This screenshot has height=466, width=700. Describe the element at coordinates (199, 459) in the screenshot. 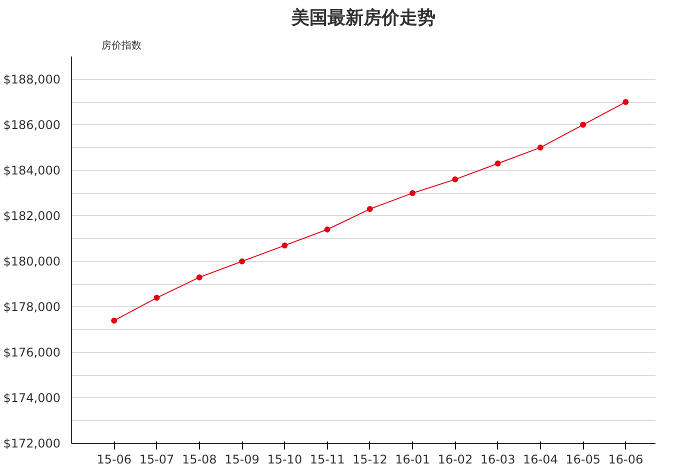

I see `x-tick-label: 15-08` at that location.